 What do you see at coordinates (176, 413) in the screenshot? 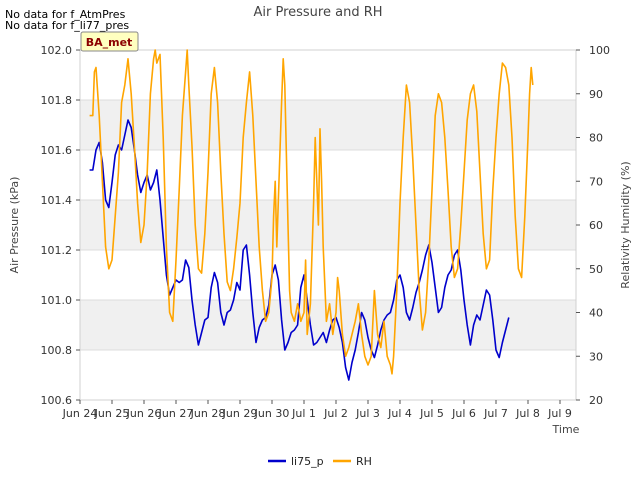
I see `x-tick-label-3: Jun 27` at bounding box center [176, 413].